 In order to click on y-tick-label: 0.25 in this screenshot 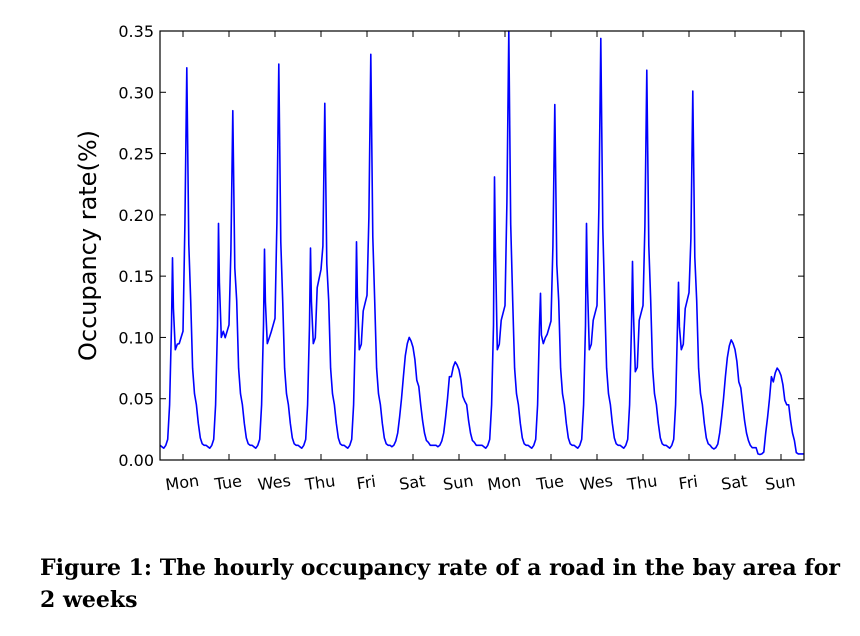, I will do `click(136, 154)`.